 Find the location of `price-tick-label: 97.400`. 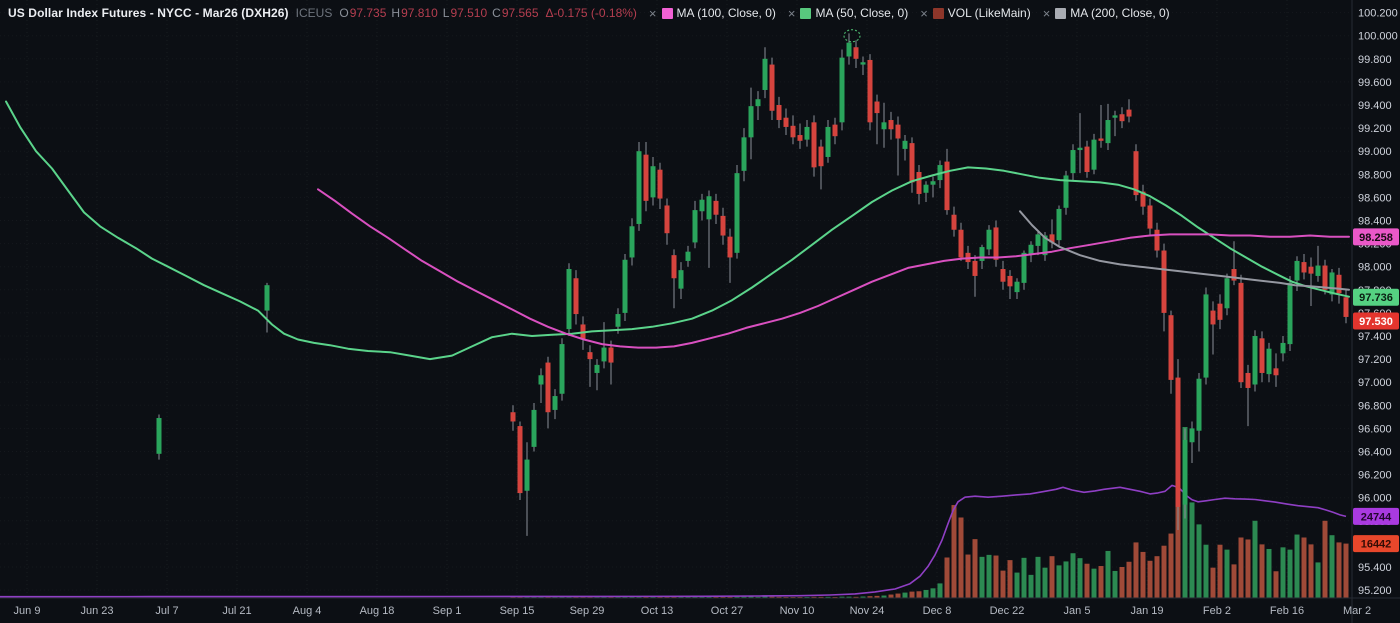

price-tick-label: 97.400 is located at coordinates (1375, 337).